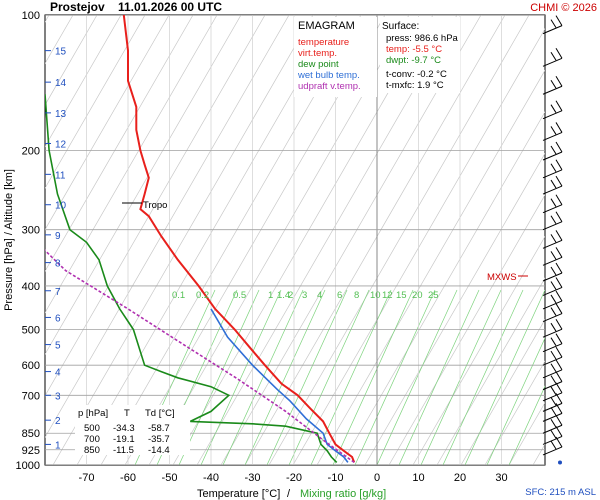  What do you see at coordinates (93, 413) in the screenshot?
I see `table-header-p: p [hPa]` at bounding box center [93, 413].